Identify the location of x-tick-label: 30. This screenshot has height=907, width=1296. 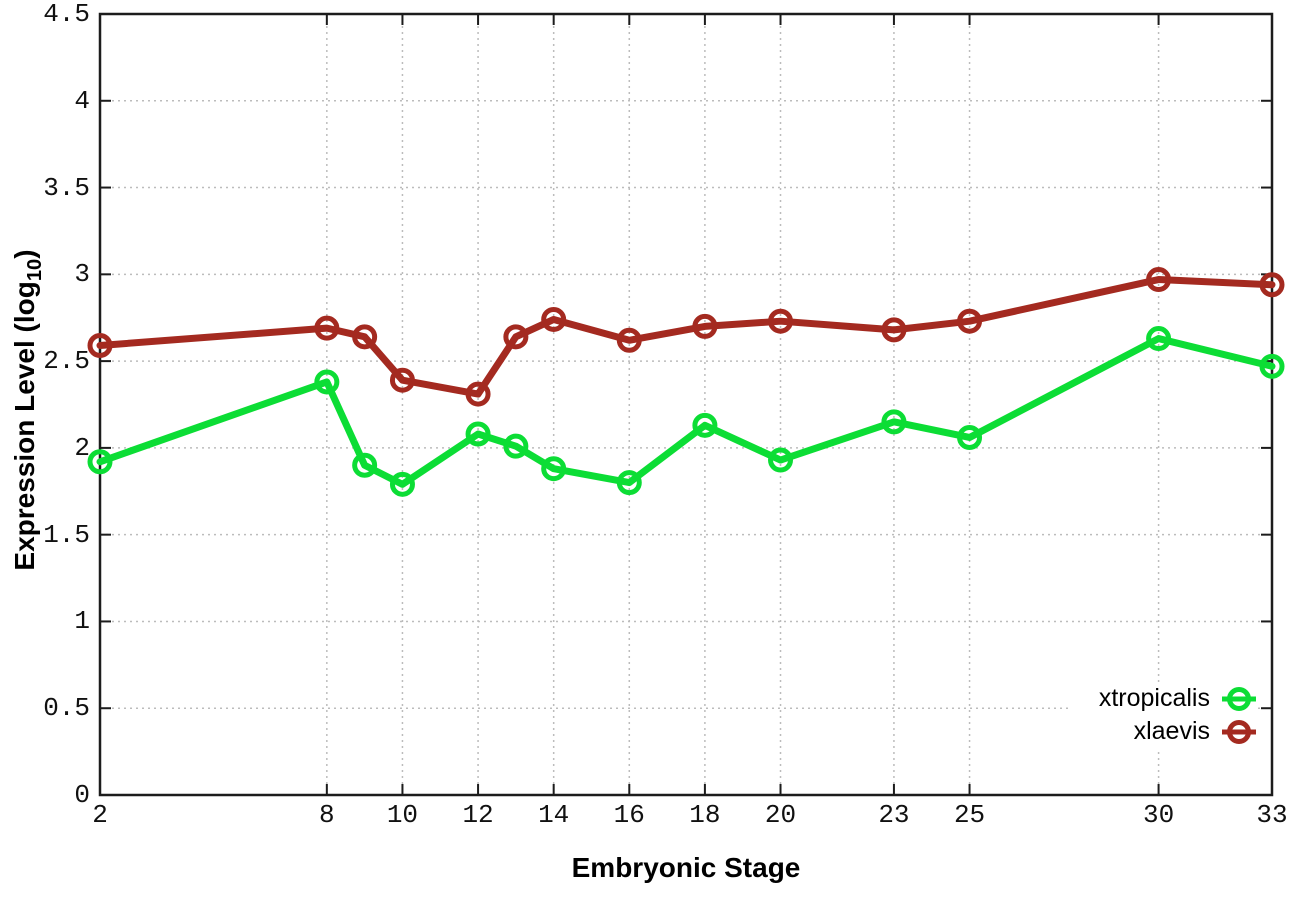
(1158, 815).